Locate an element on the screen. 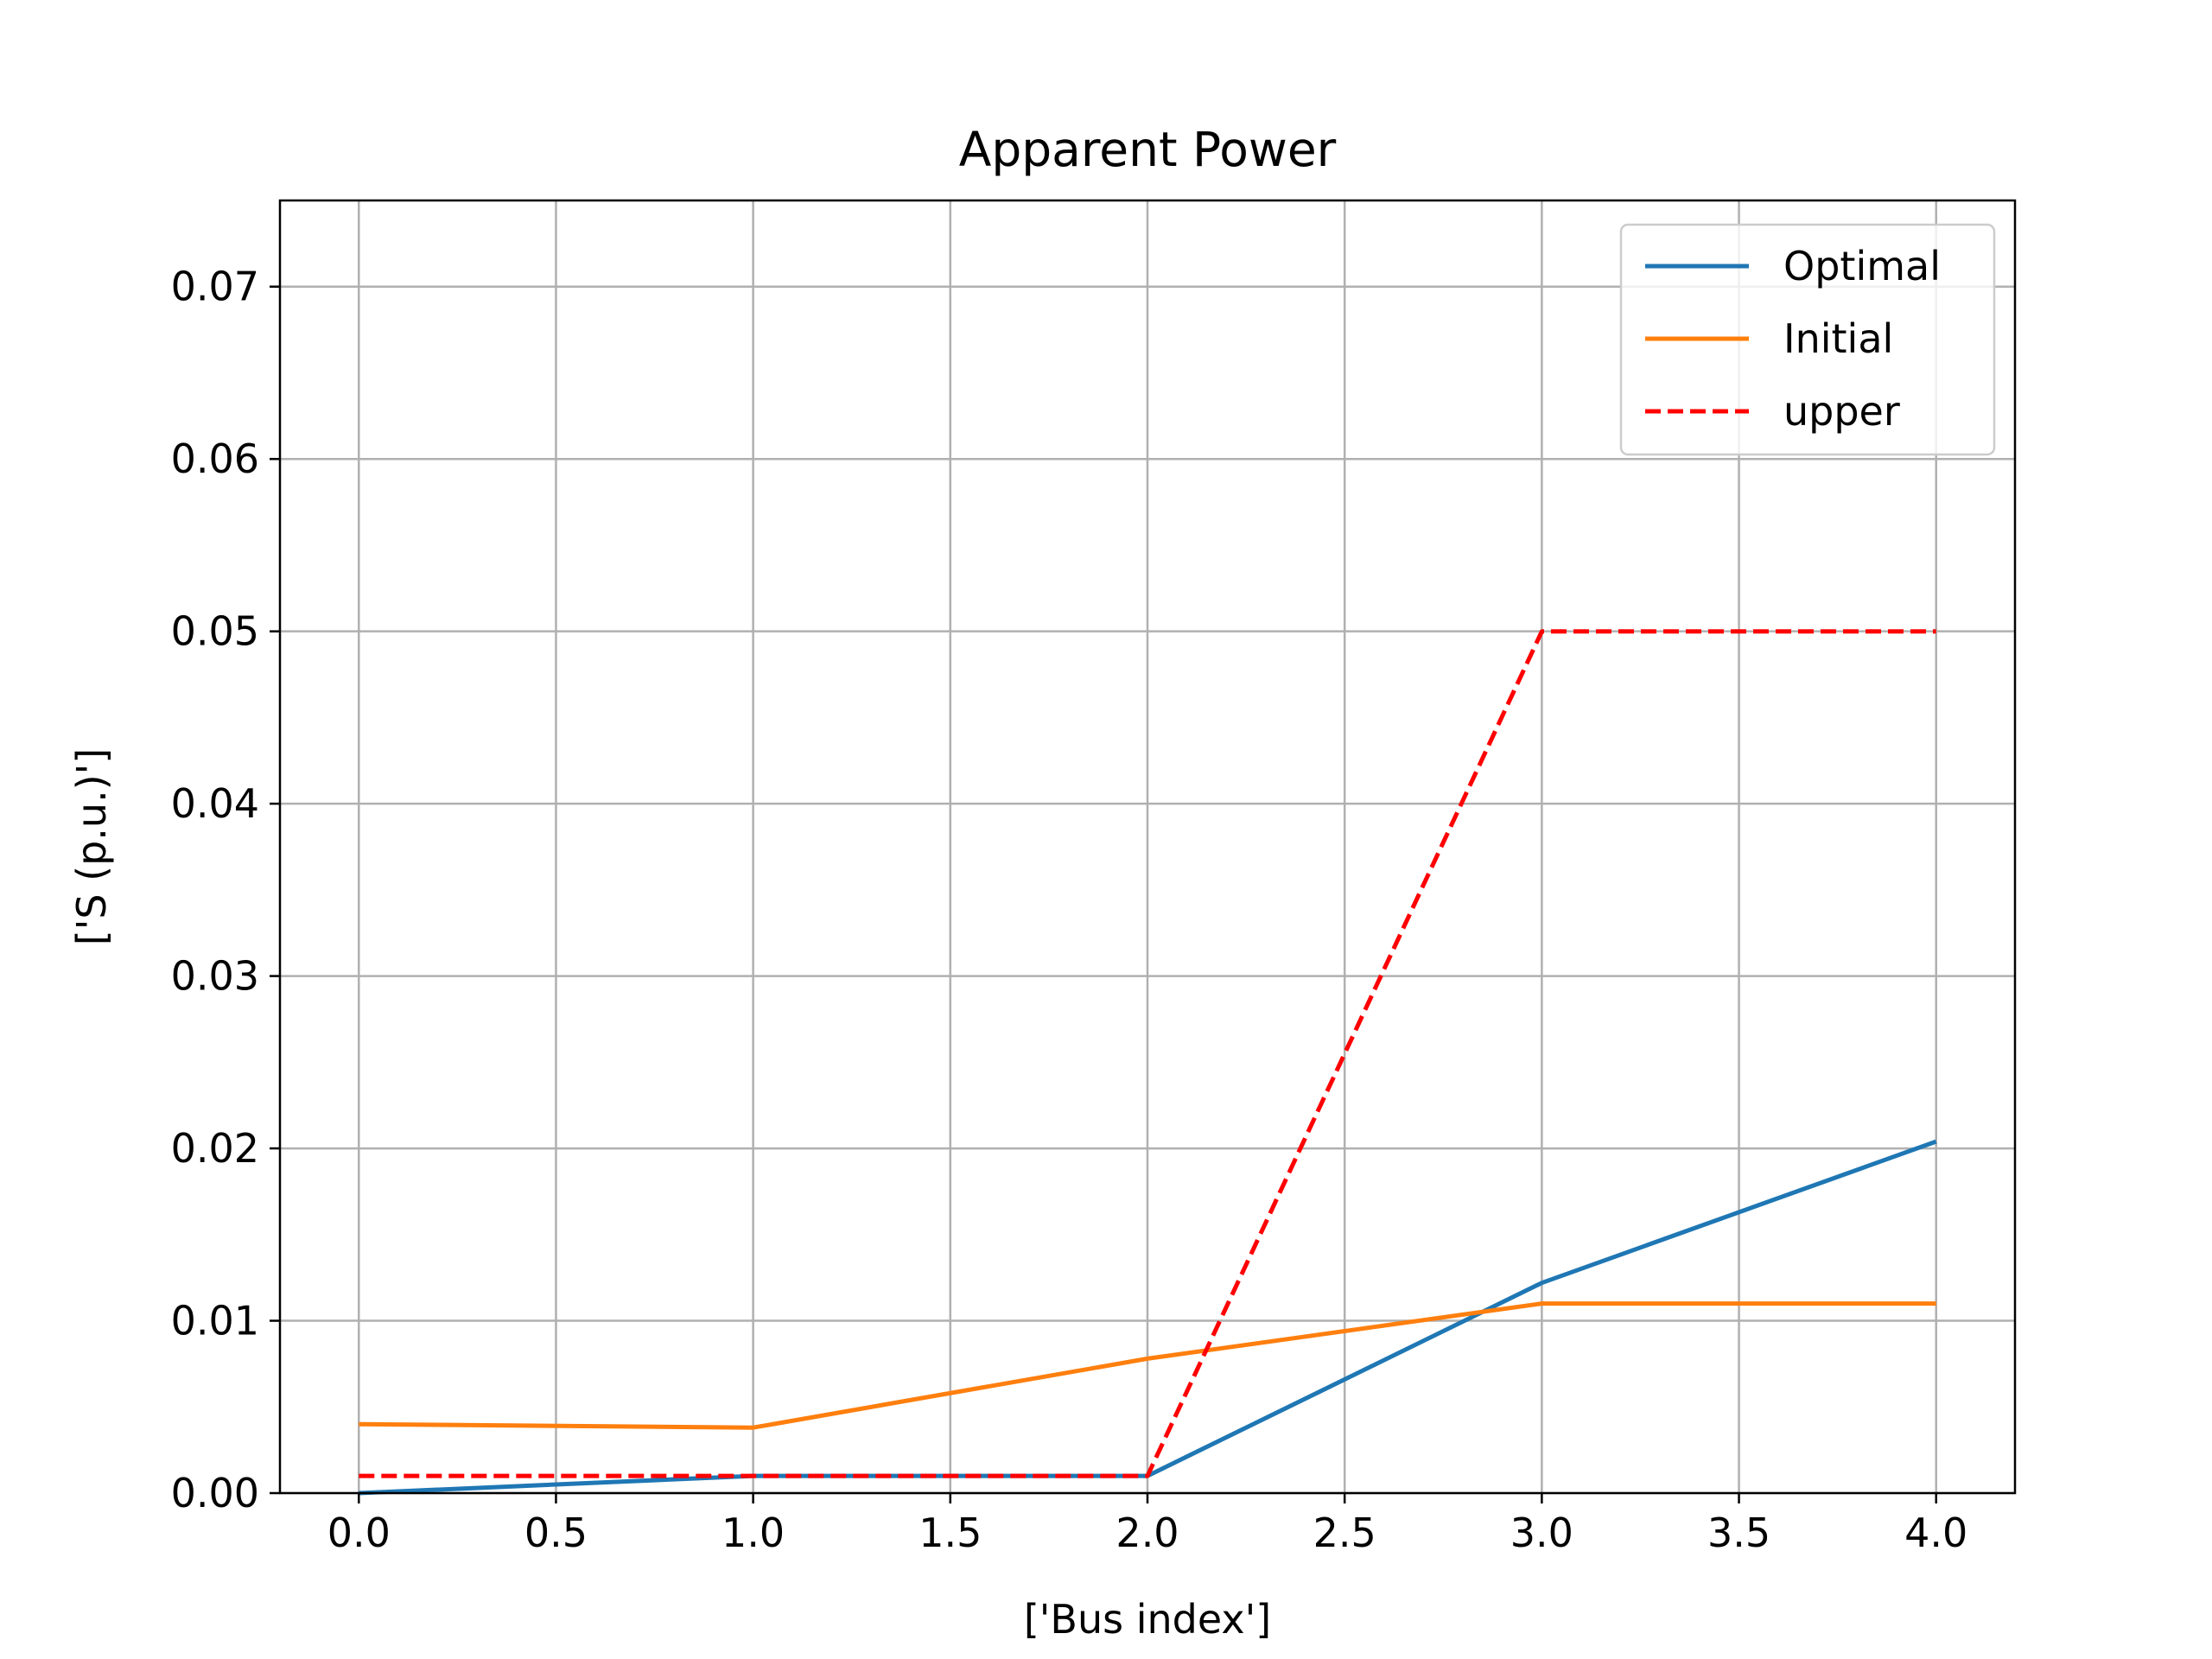  x-tick-label: 1.5 is located at coordinates (950, 1533).